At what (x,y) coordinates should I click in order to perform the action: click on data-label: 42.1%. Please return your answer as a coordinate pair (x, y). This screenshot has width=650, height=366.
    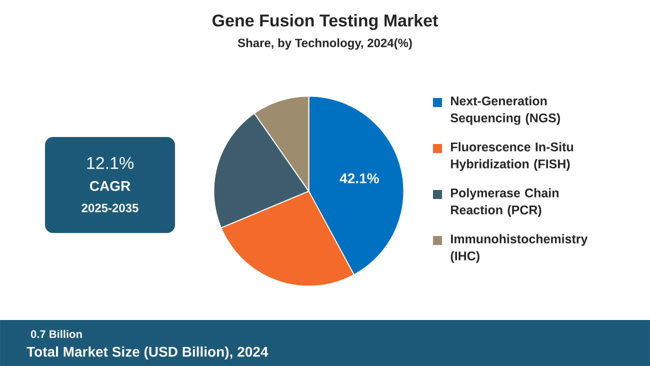
    Looking at the image, I should click on (359, 178).